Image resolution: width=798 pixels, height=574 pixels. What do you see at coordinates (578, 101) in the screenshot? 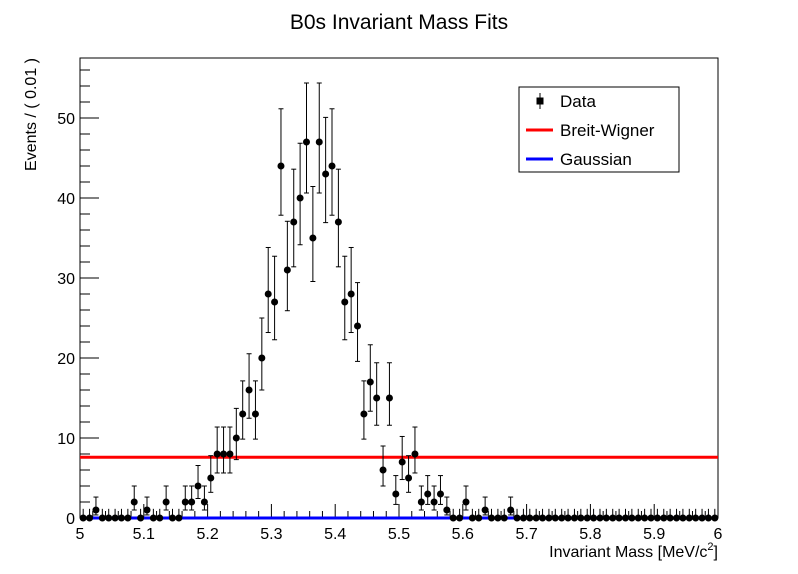
I see `legend-label-data: Data` at bounding box center [578, 101].